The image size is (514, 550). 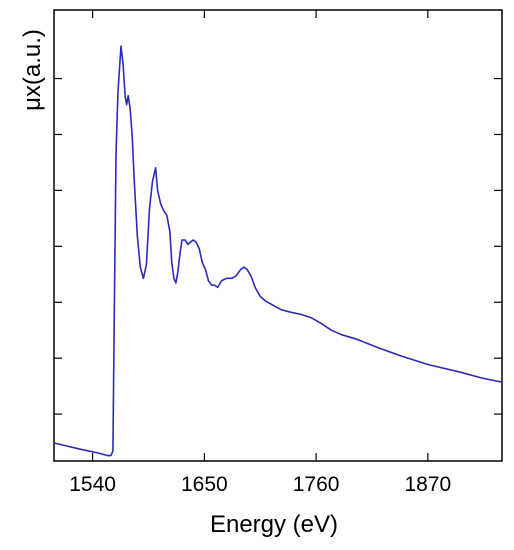 What do you see at coordinates (32, 70) in the screenshot?
I see `y-axis-label: μx(a.u.)` at bounding box center [32, 70].